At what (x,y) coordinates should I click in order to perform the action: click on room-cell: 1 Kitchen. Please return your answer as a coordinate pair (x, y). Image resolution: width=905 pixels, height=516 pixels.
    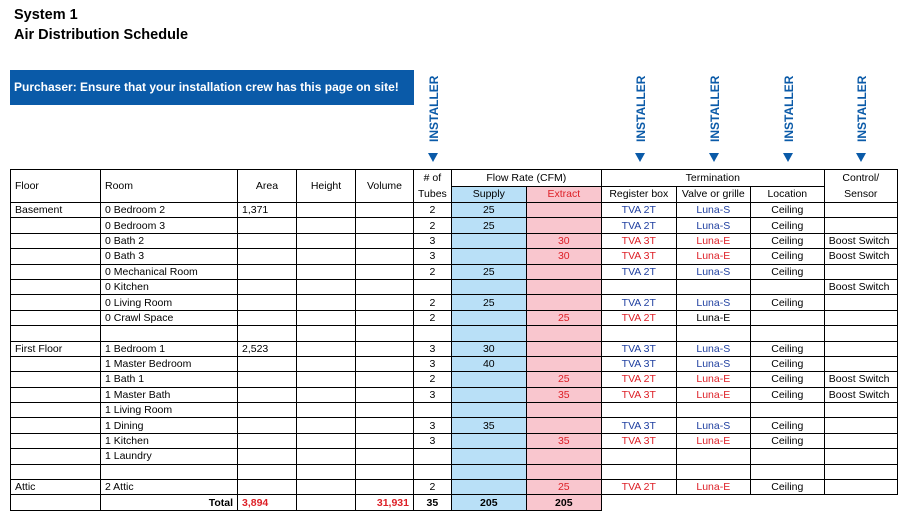
    Looking at the image, I should click on (169, 441).